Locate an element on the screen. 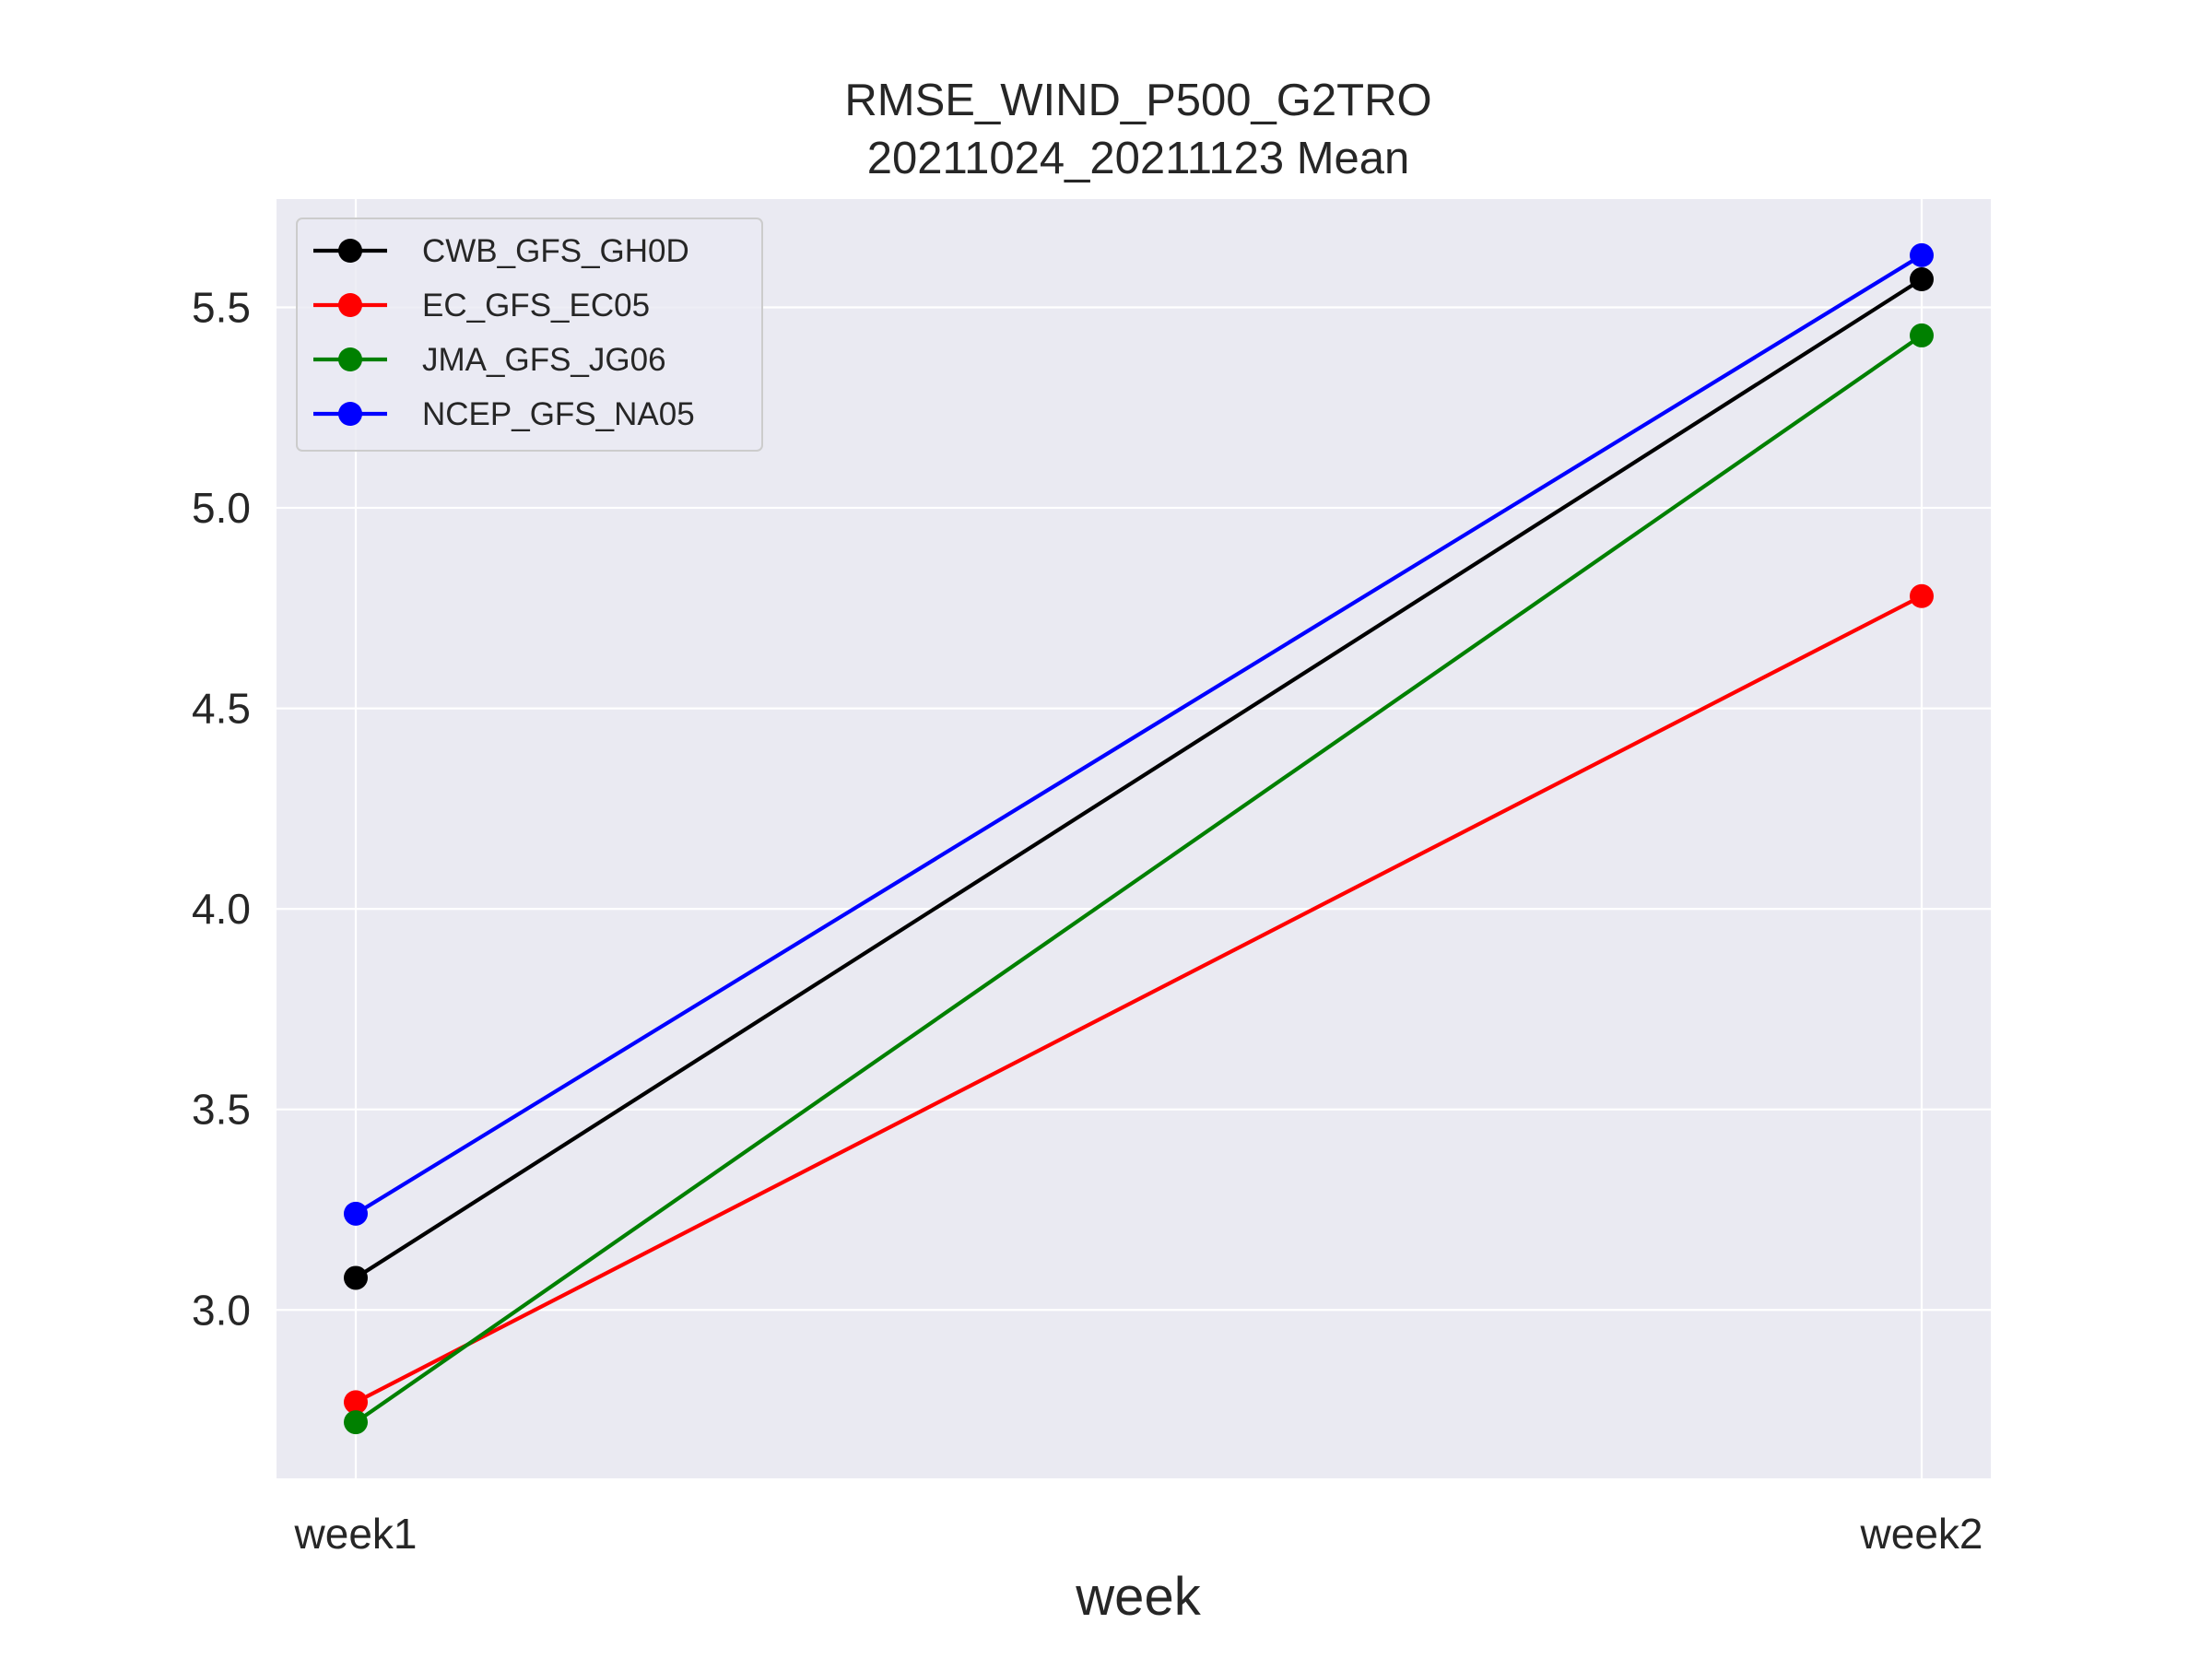 The image size is (2212, 1659). legend-label: NCEP_GFS_NA05 is located at coordinates (558, 414).